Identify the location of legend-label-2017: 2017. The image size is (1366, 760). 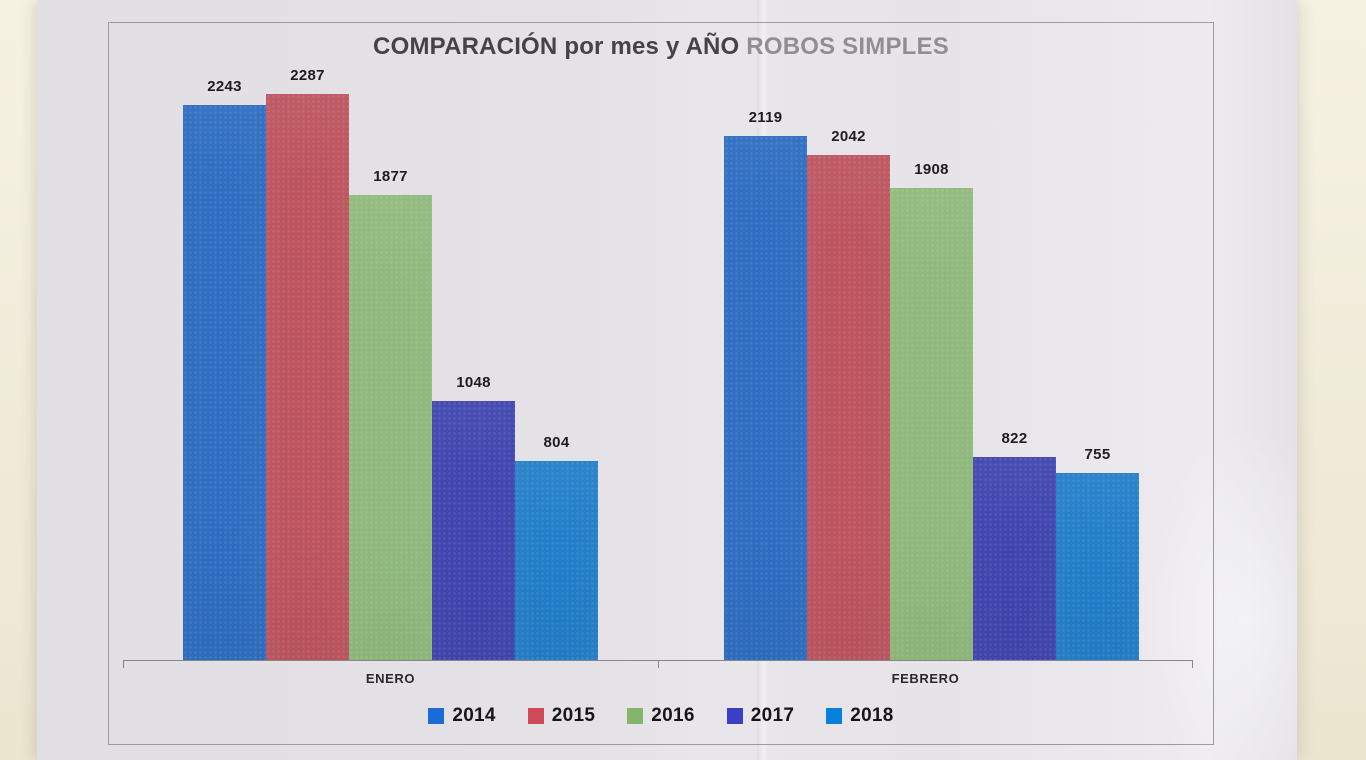
(772, 715).